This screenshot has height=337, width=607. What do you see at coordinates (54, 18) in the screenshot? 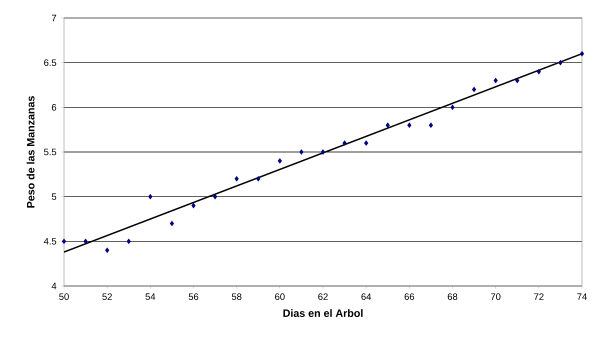
I see `y-tick-label: 7` at bounding box center [54, 18].